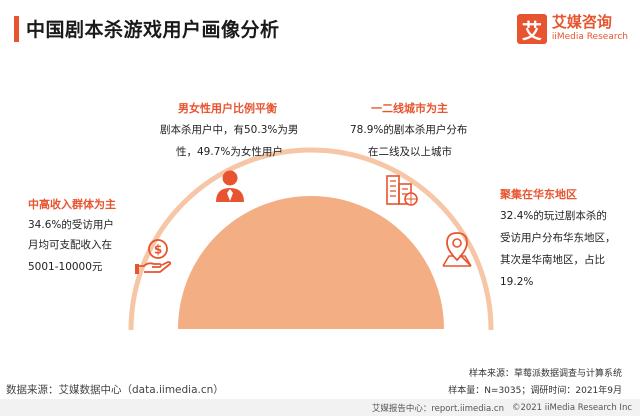 The width and height of the screenshot is (640, 416). I want to click on city-text-line2: 在二线及以上城市, so click(410, 152).